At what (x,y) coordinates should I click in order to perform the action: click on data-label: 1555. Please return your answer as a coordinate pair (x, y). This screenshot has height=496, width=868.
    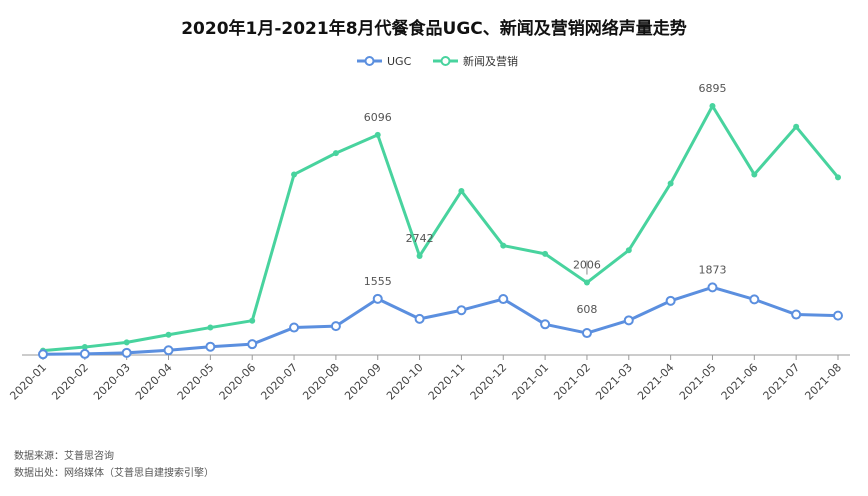
    Looking at the image, I should click on (378, 281).